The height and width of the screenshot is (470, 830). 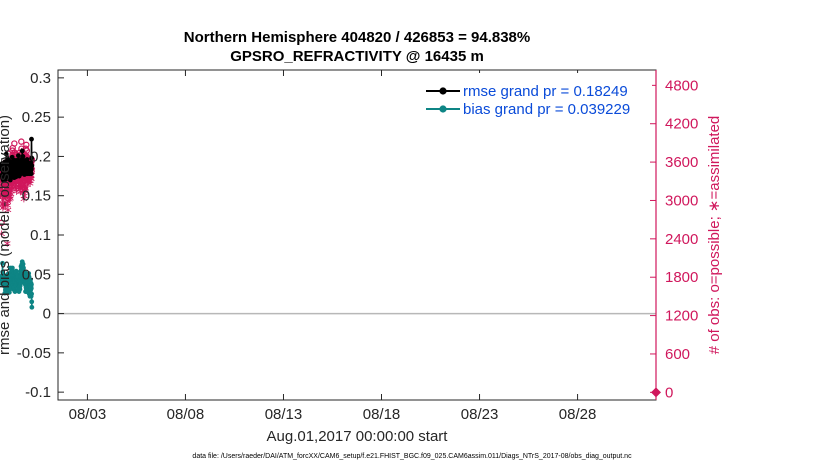 I want to click on x-tick-label: 08/13, so click(x=284, y=414).